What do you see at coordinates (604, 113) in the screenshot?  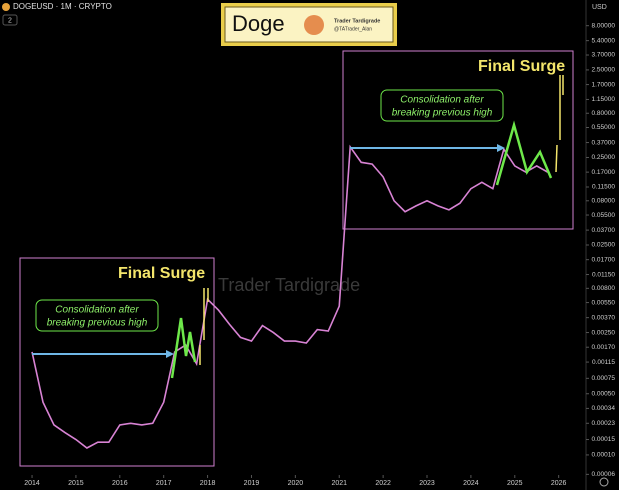 I see `y-tick-label: 0.80000` at bounding box center [604, 113].